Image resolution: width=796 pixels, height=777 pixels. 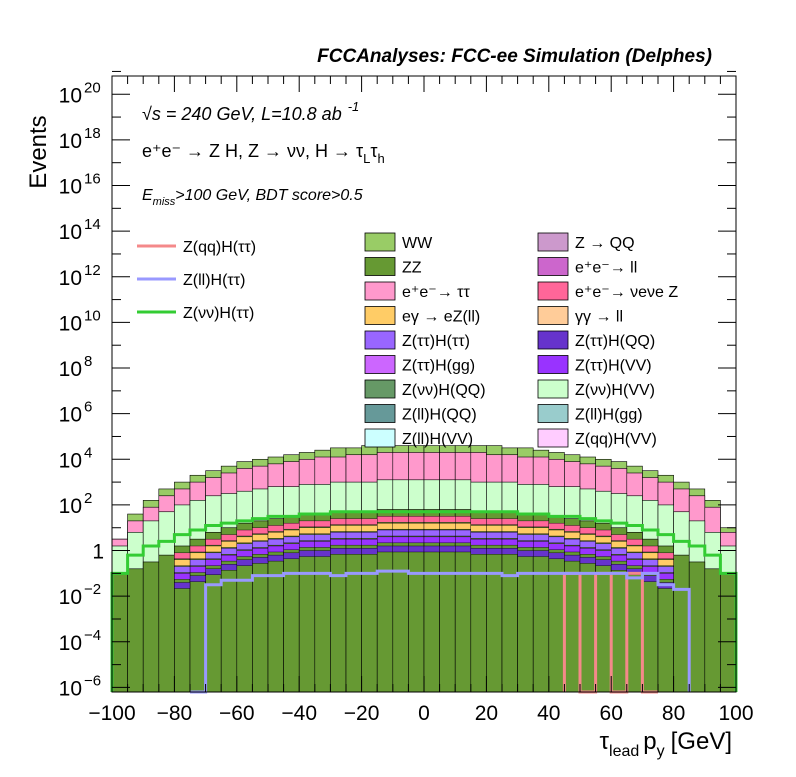 I want to click on band-eγ → eZ(ll)-33, so click(x=634, y=549).